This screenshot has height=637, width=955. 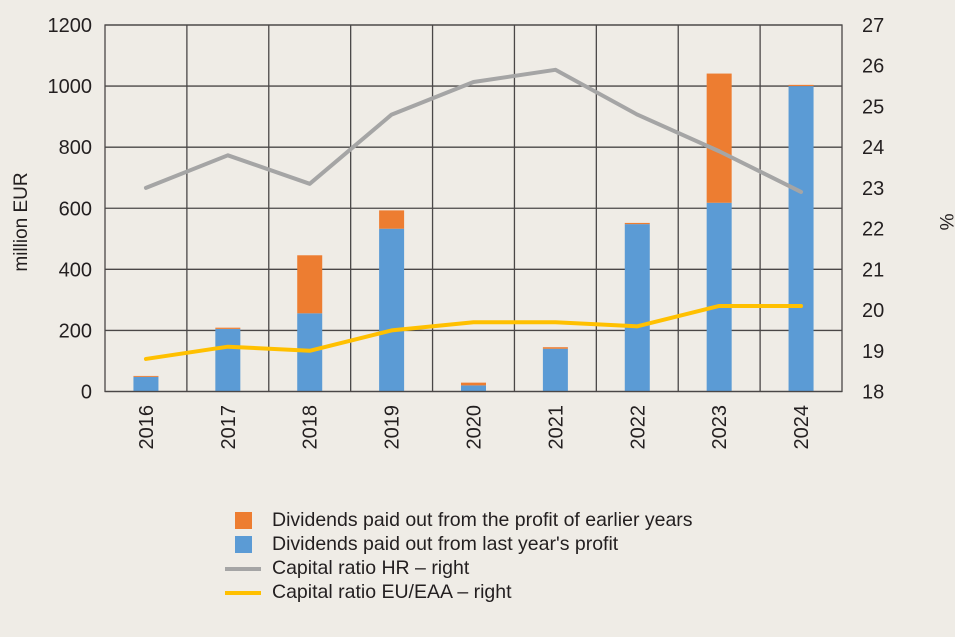 I want to click on y2-tick-label: 24, so click(x=873, y=148).